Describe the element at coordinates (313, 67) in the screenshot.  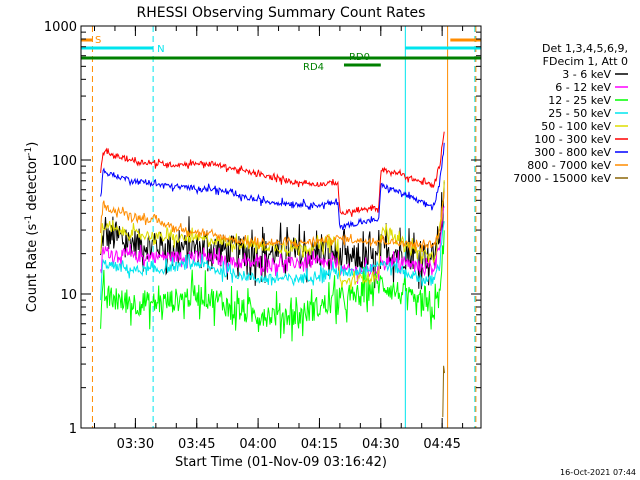
I see `flag-label-rd4: RD4` at that location.